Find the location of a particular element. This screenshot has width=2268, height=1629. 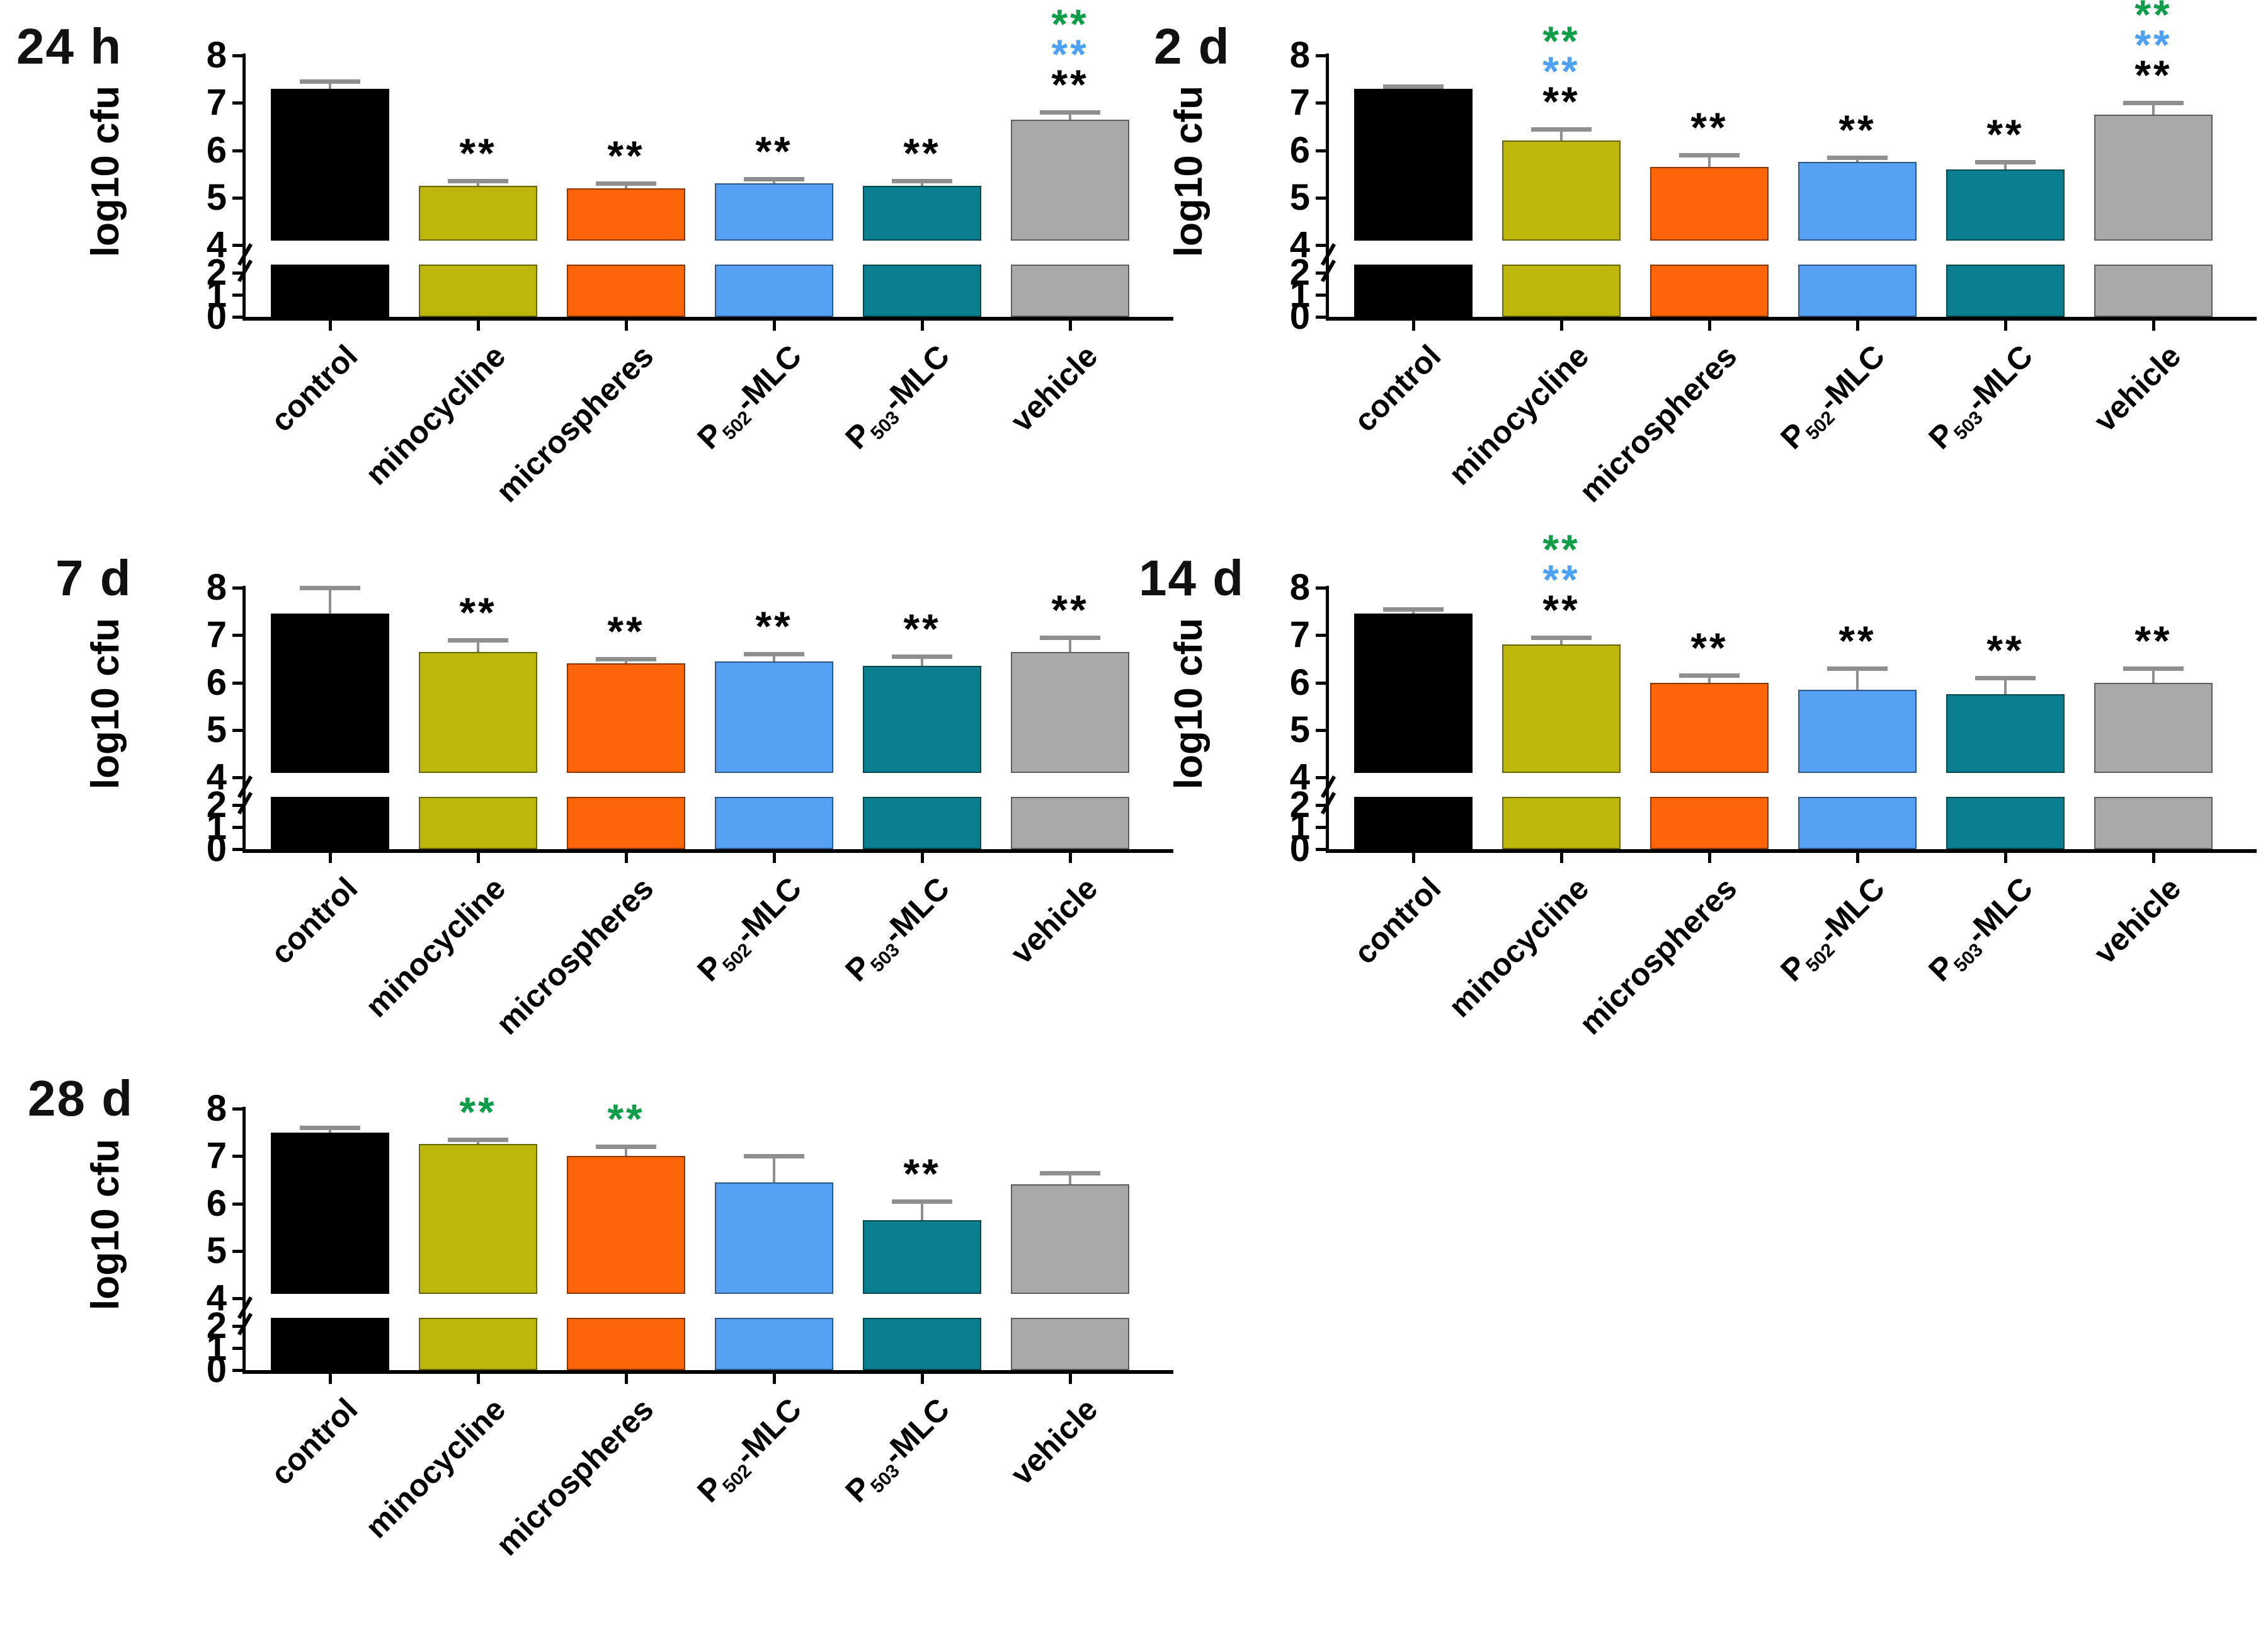

chart-title-28d: 28 d is located at coordinates (81, 1098).